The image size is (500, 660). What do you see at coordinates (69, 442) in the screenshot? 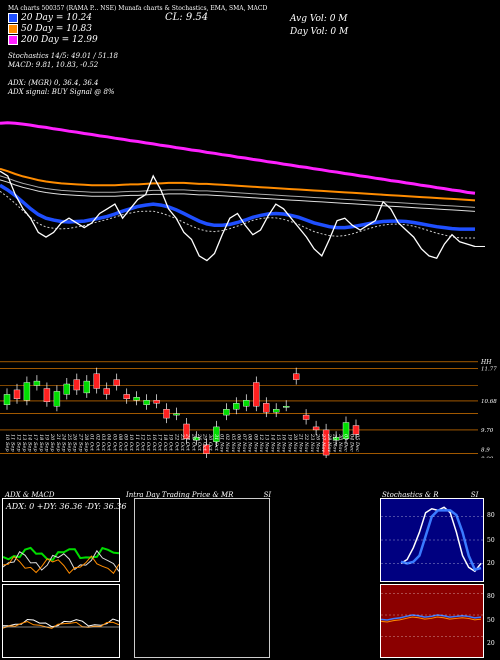
I see `date-label: 25 Sep` at bounding box center [69, 442].